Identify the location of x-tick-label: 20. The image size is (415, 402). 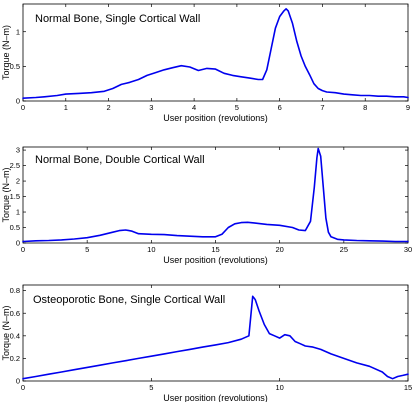
(279, 249).